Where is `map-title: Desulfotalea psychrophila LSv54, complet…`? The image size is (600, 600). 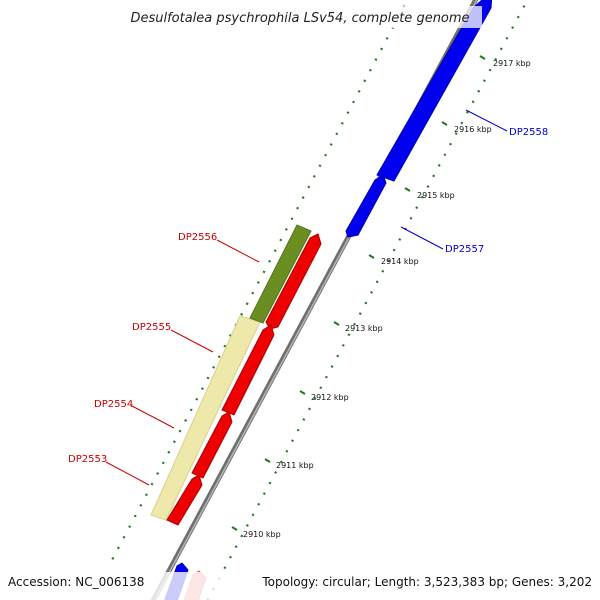
map-title: Desulfotalea psychrophila LSv54, complet… is located at coordinates (299, 18).